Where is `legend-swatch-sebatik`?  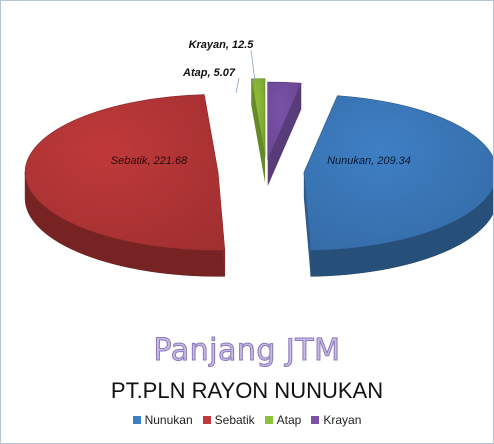
legend-swatch-sebatik is located at coordinates (206, 420).